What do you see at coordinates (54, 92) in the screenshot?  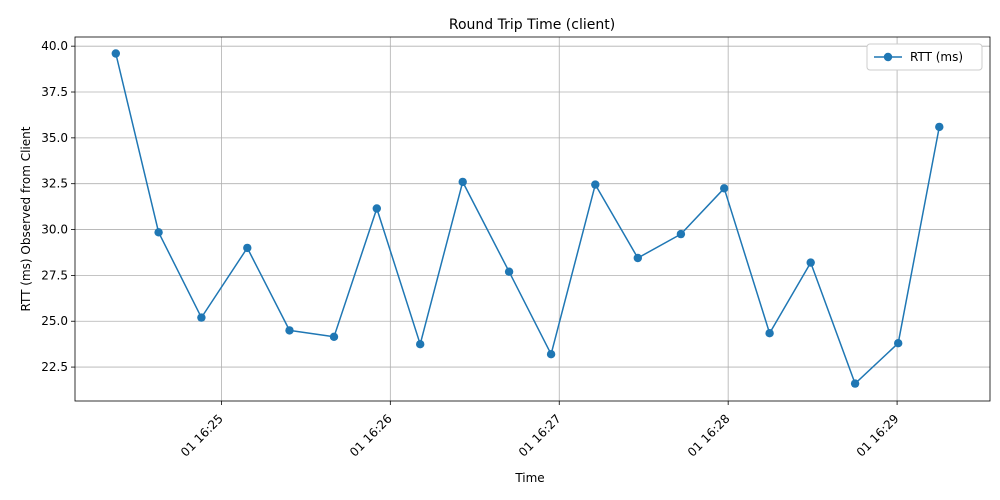 I see `y-tick-label: 37.5` at bounding box center [54, 92].